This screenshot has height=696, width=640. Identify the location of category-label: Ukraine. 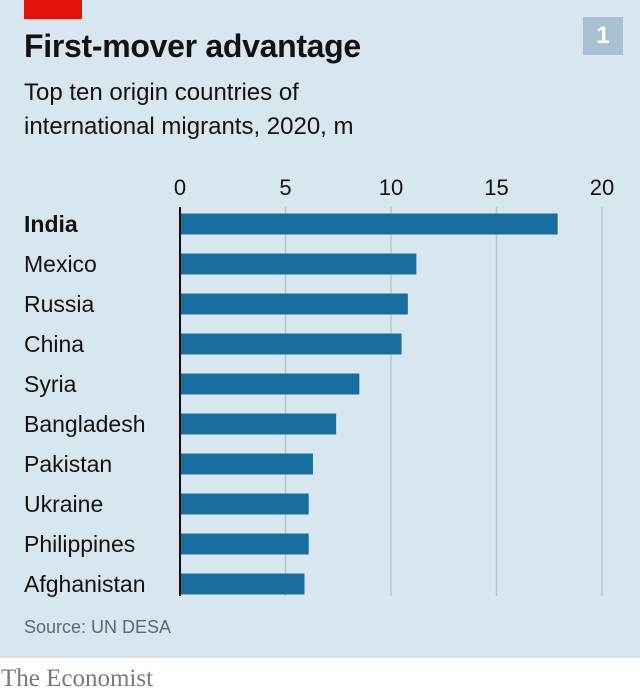
(63, 504).